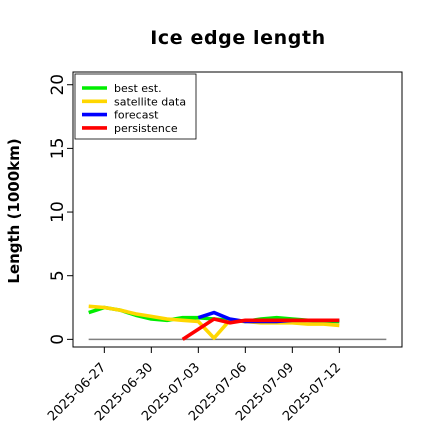 This screenshot has width=440, height=444. Describe the element at coordinates (58, 149) in the screenshot. I see `y-tick-label: 15` at that location.